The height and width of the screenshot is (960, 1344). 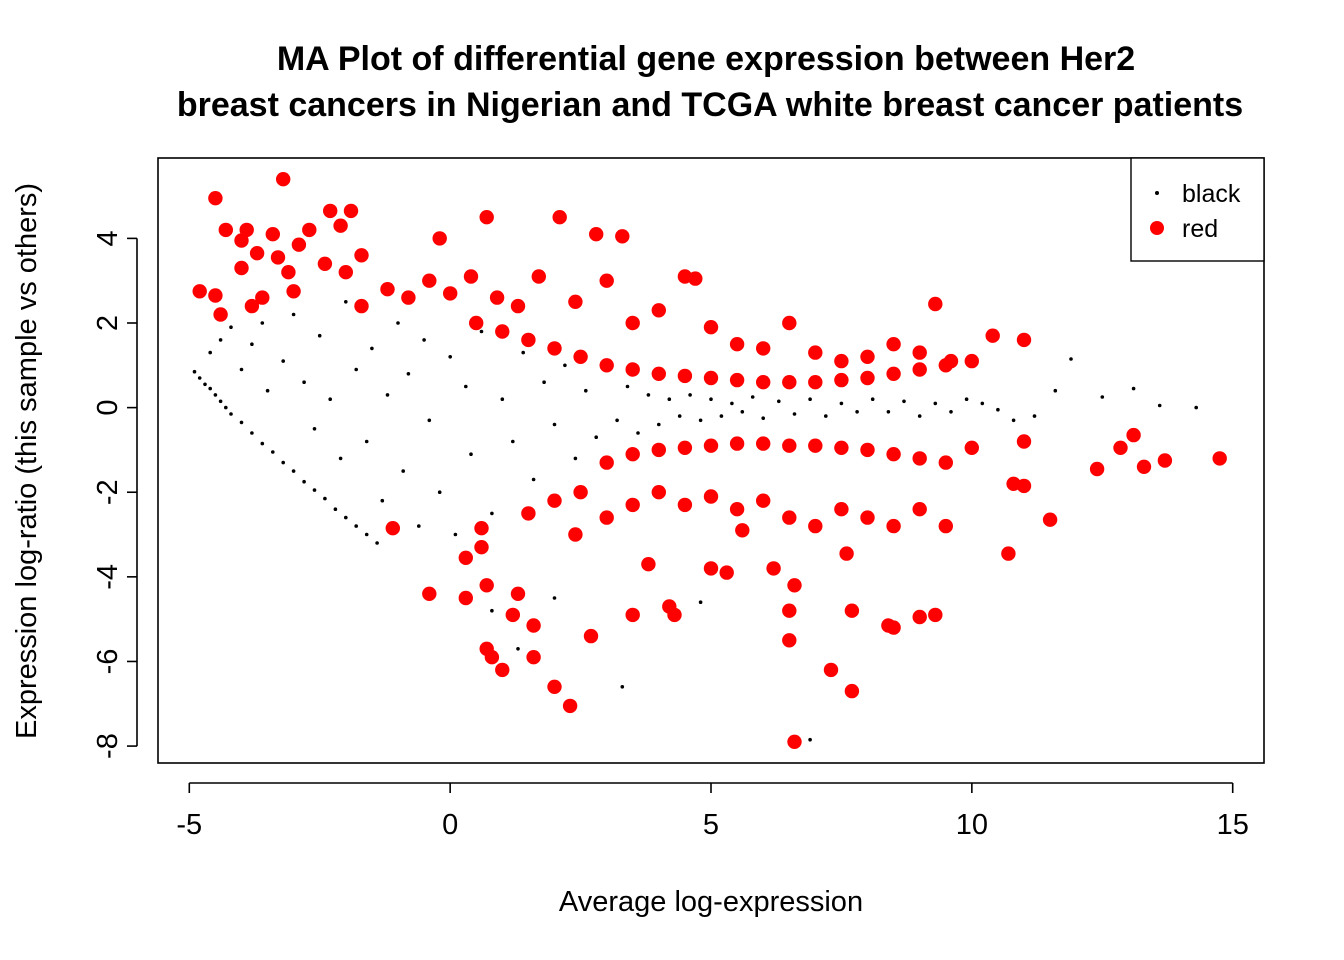 I want to click on y-tick-label-5: 2, so click(x=108, y=323).